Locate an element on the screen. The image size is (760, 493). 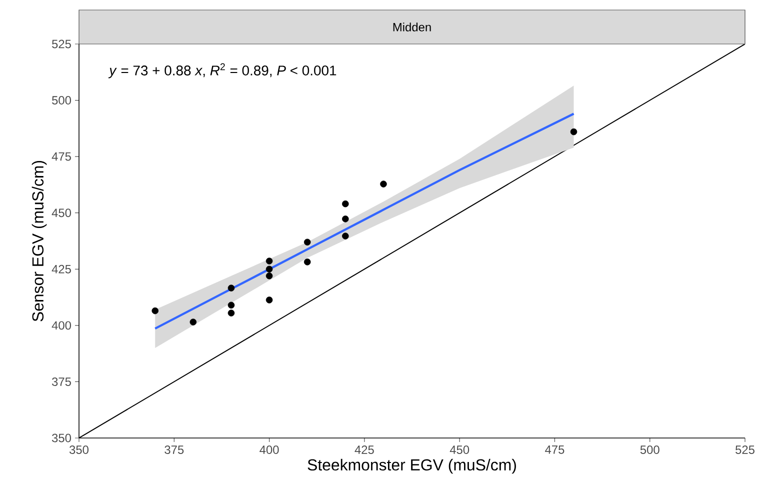
x-tick-label: 500 is located at coordinates (650, 450).